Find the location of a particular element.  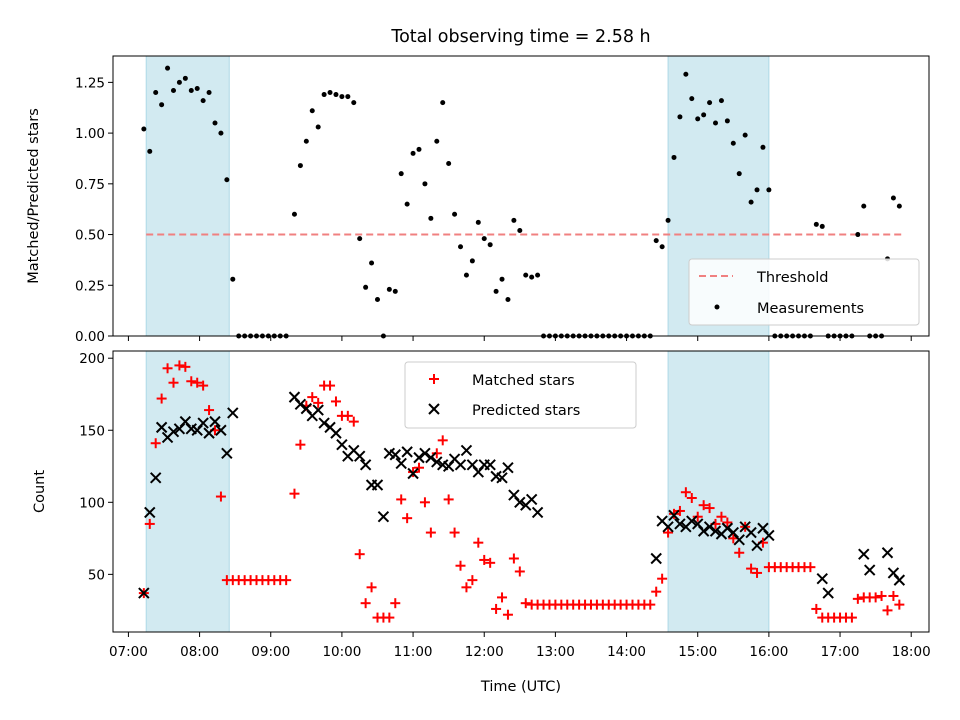

legend-plus-marker is located at coordinates (434, 379).